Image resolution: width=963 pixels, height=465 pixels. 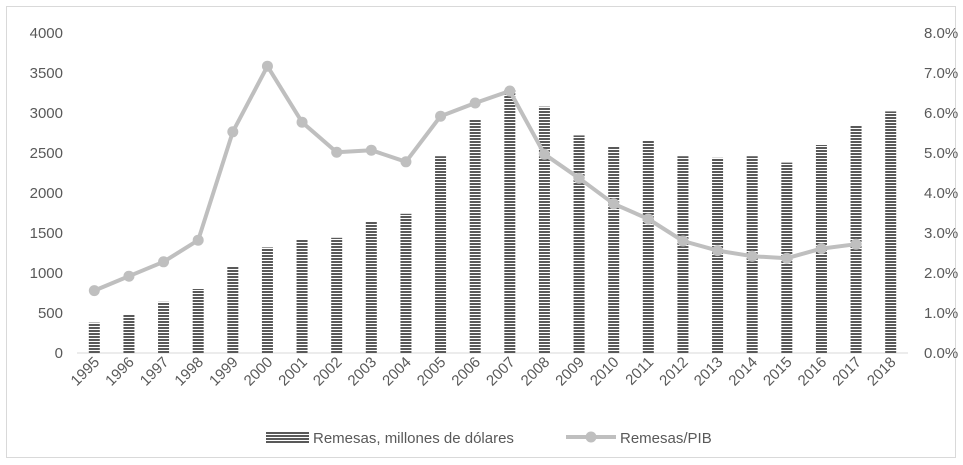 I want to click on x-tick-label: 2009, so click(x=570, y=372).